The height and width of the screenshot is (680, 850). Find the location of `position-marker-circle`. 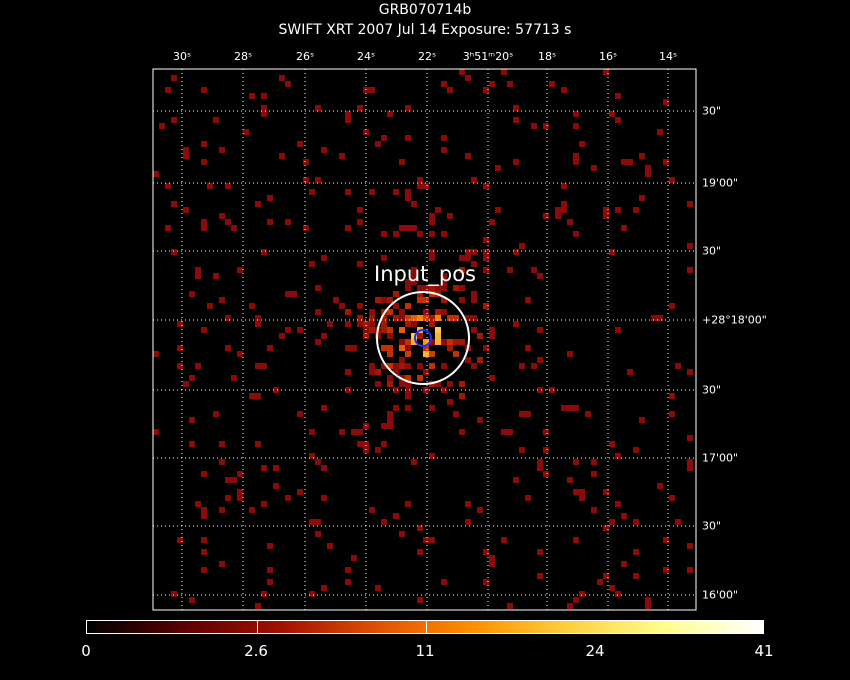

position-marker-circle is located at coordinates (423, 338).